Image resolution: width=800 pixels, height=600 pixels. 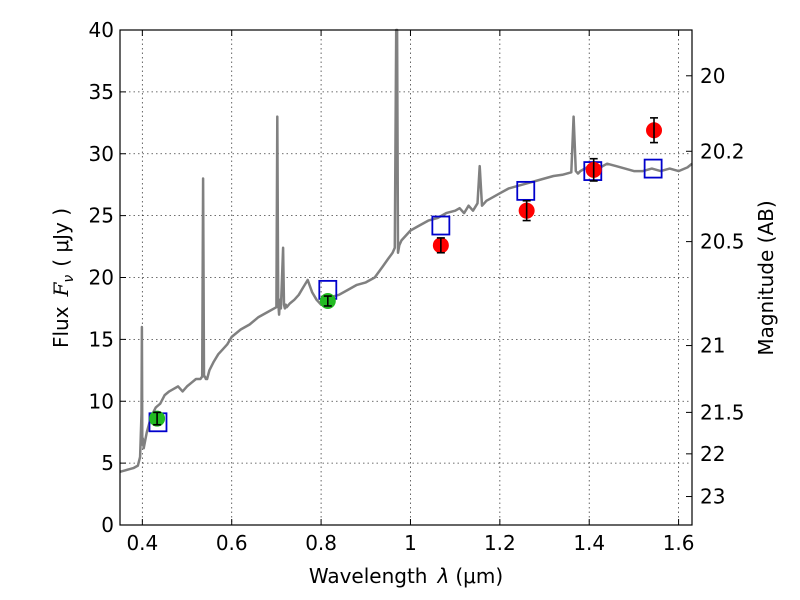 I want to click on x-axis-title-unit: (μm), so click(x=479, y=576).